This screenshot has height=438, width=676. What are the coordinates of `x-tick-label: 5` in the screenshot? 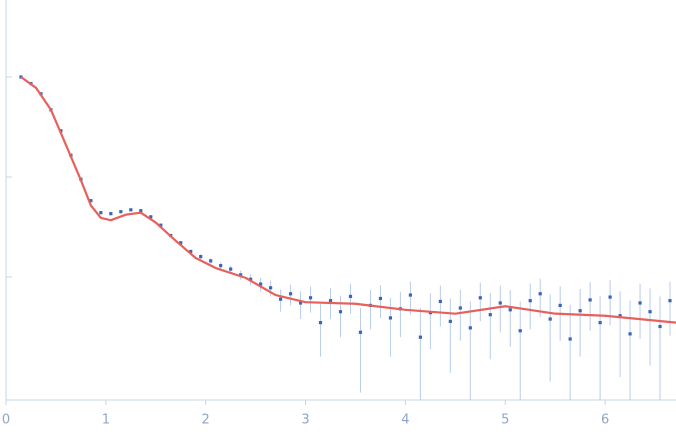 It's located at (505, 420).